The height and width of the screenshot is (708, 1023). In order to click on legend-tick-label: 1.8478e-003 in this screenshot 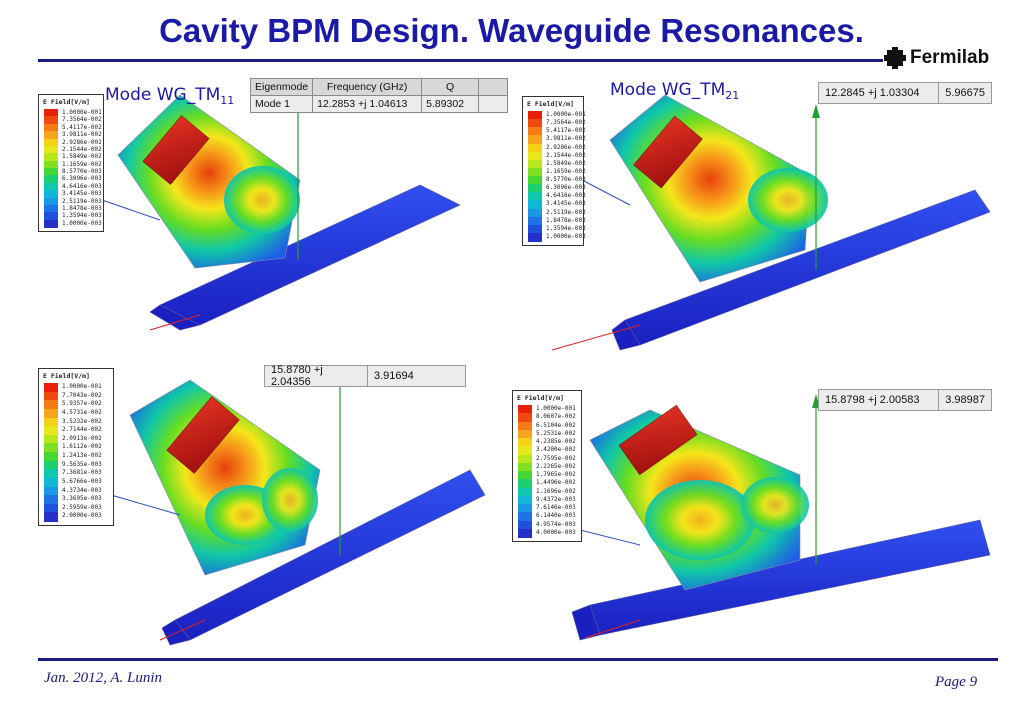, I will do `click(82, 208)`.